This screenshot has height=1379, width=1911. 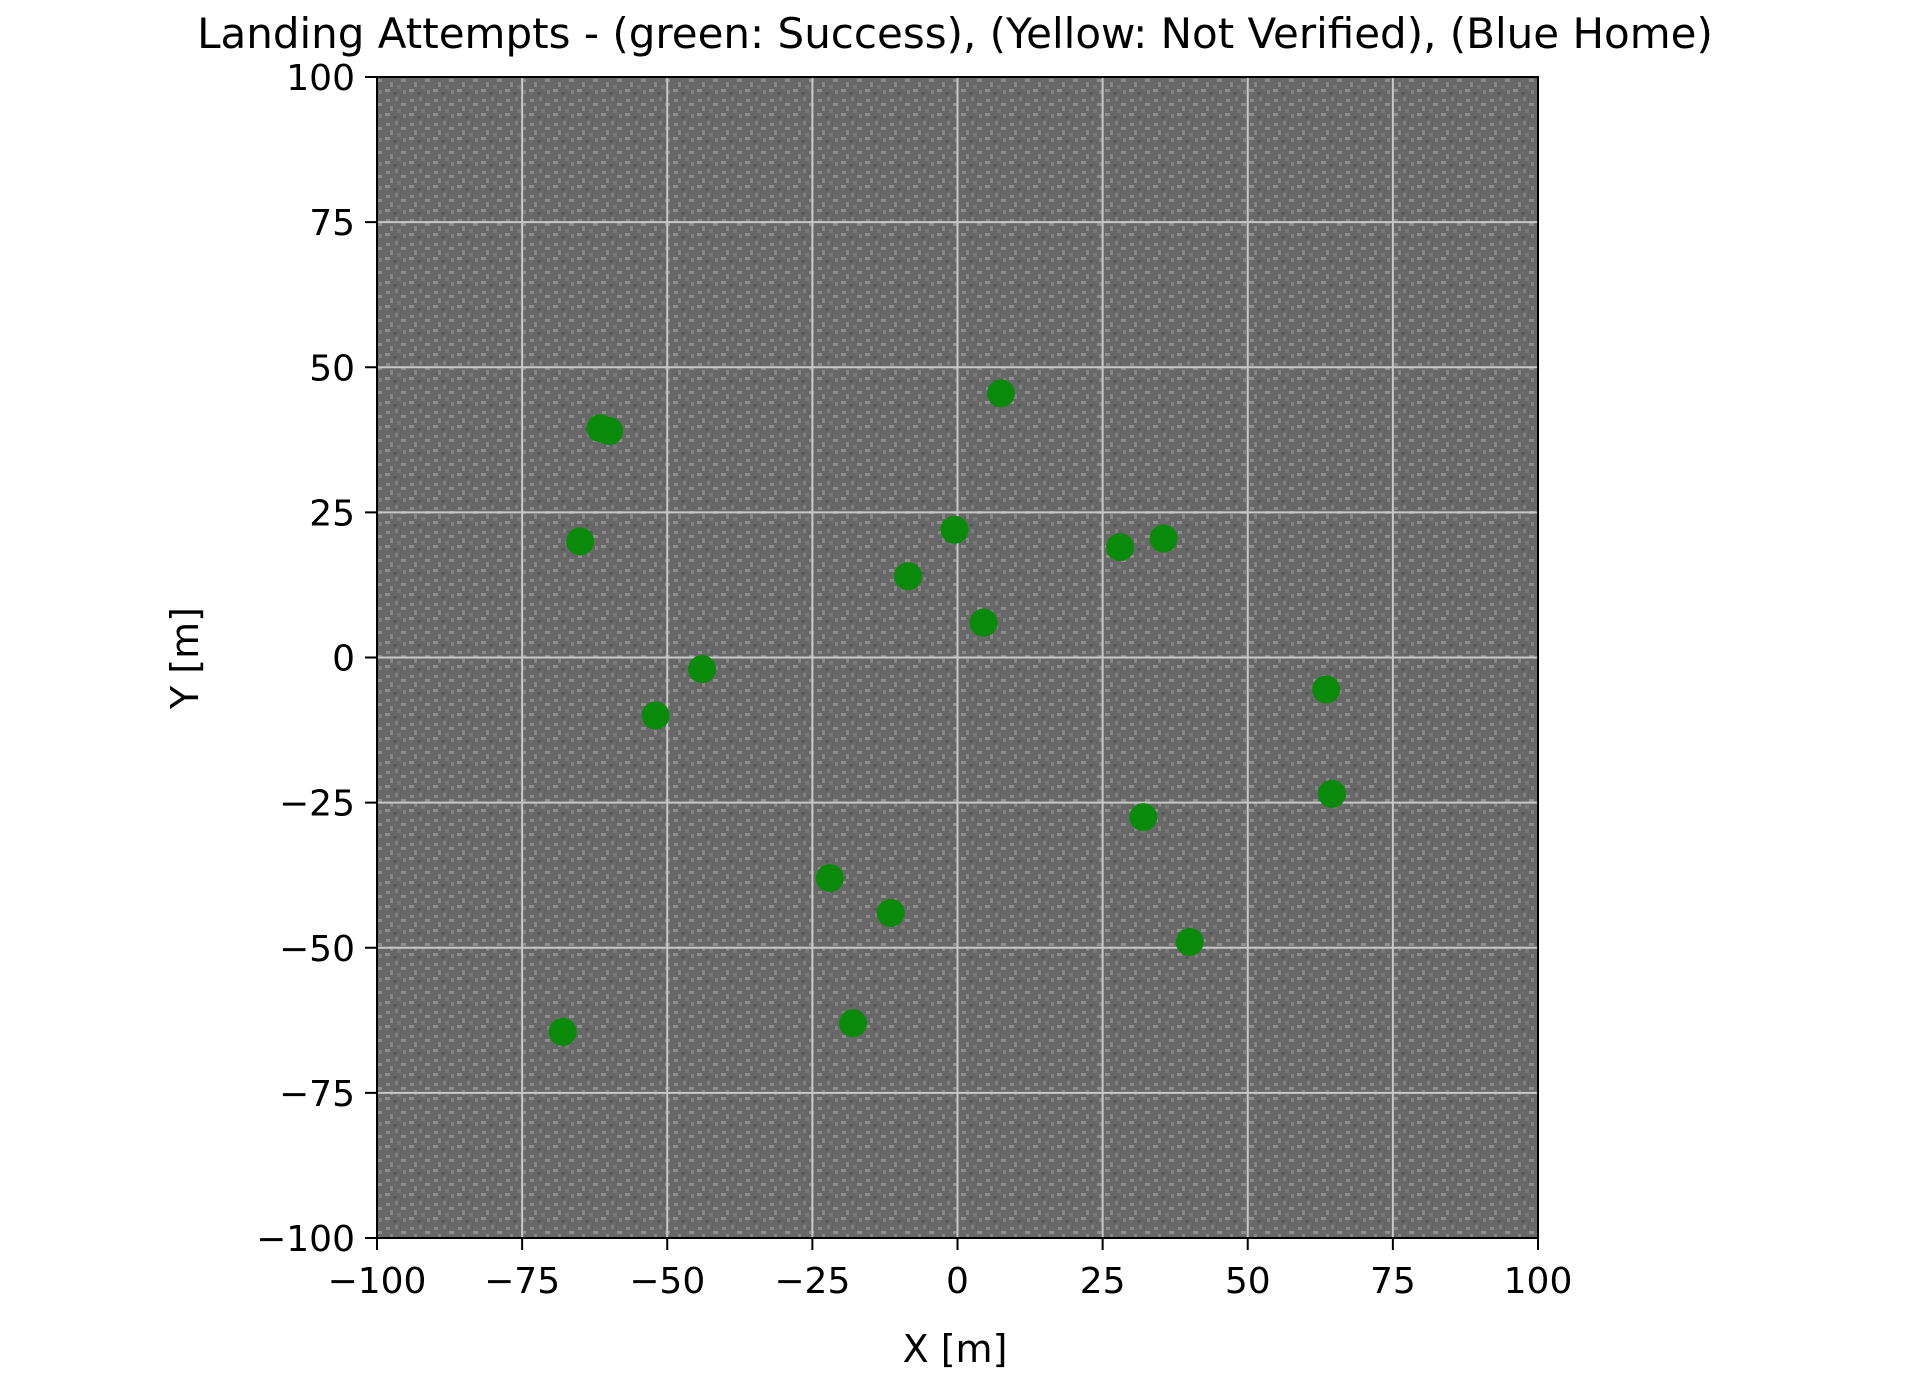 What do you see at coordinates (305, 1239) in the screenshot?
I see `y-tick-label: −100` at bounding box center [305, 1239].